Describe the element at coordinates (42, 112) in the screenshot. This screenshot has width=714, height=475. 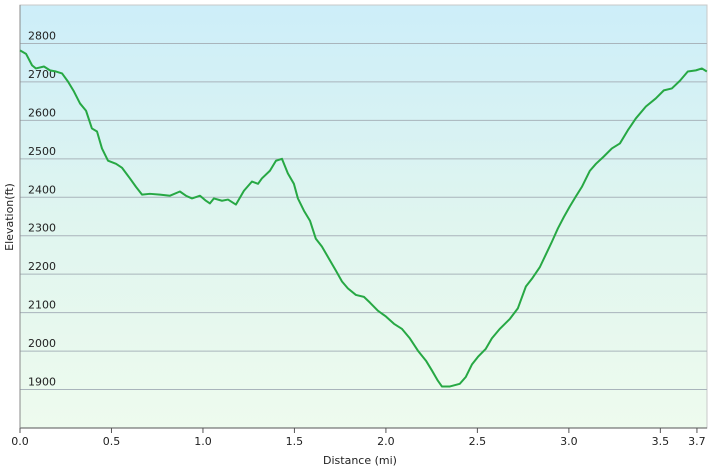
I see `y-tick-label: 2600` at that location.